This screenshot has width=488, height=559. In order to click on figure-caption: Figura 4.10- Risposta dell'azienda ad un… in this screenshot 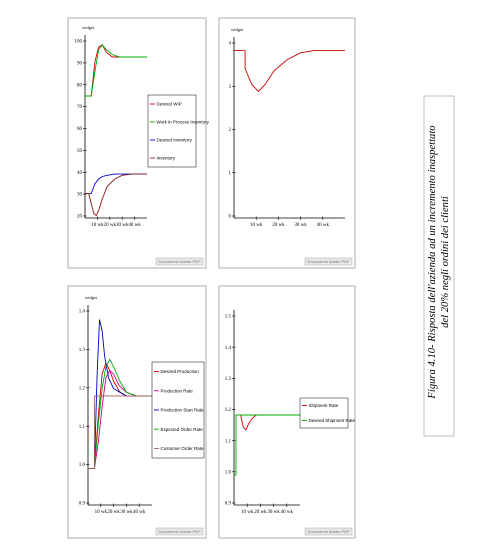, I will do `click(439, 262)`.